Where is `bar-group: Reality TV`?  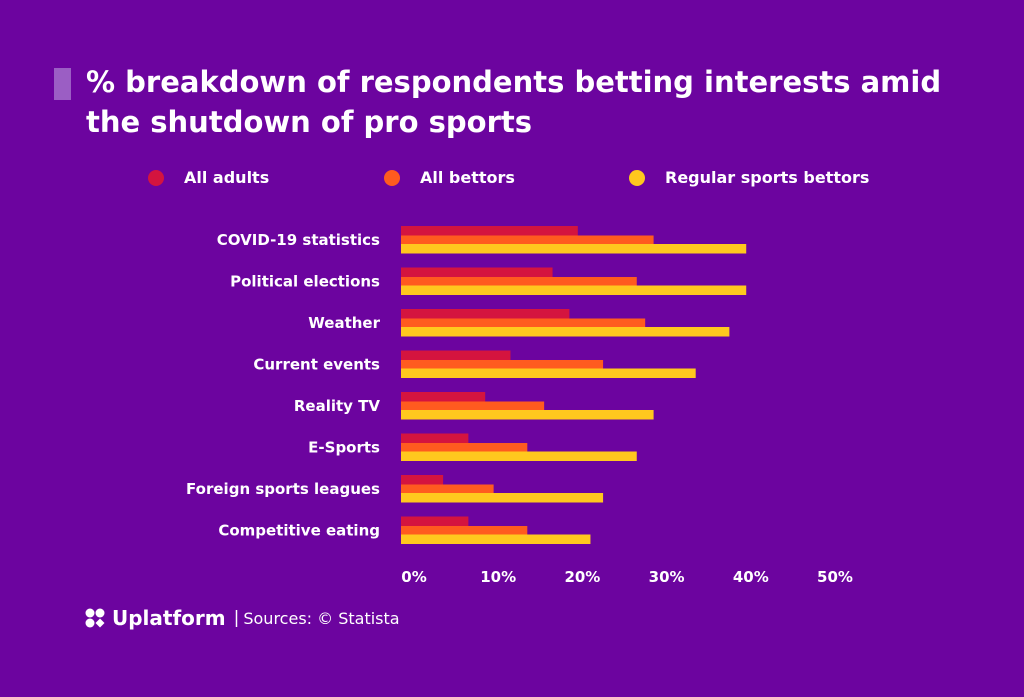
bar-group: Reality TV is located at coordinates (474, 406).